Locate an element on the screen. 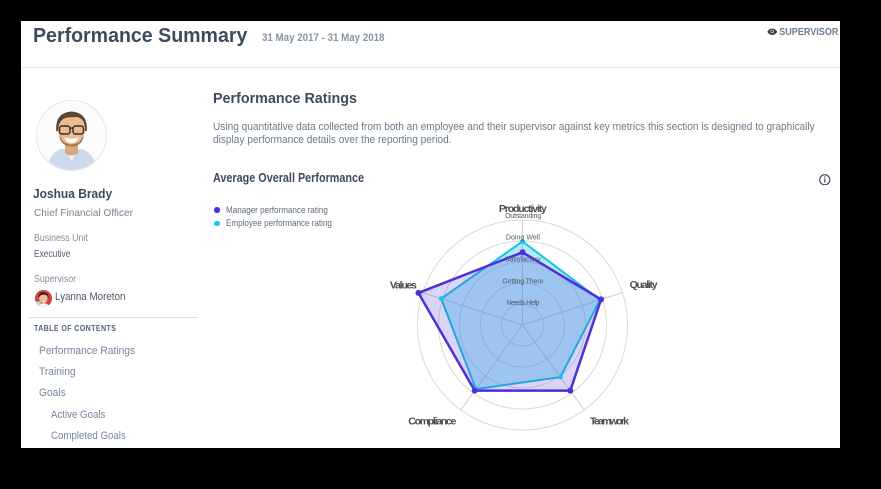  svg-text: Satisfactory is located at coordinates (523, 259).